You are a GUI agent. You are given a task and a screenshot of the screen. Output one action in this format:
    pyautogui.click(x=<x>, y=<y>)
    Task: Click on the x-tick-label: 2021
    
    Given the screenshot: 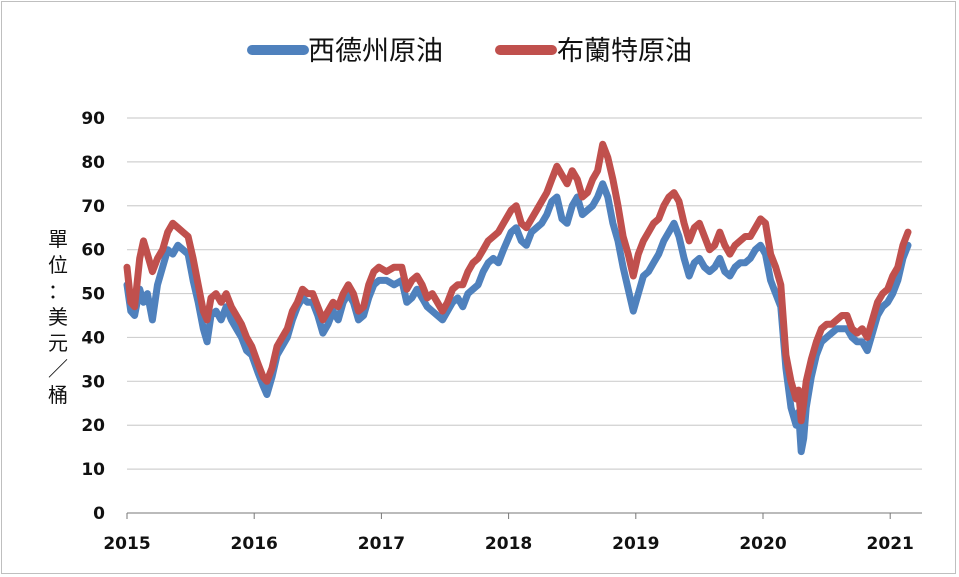 What is the action you would take?
    pyautogui.click(x=890, y=544)
    